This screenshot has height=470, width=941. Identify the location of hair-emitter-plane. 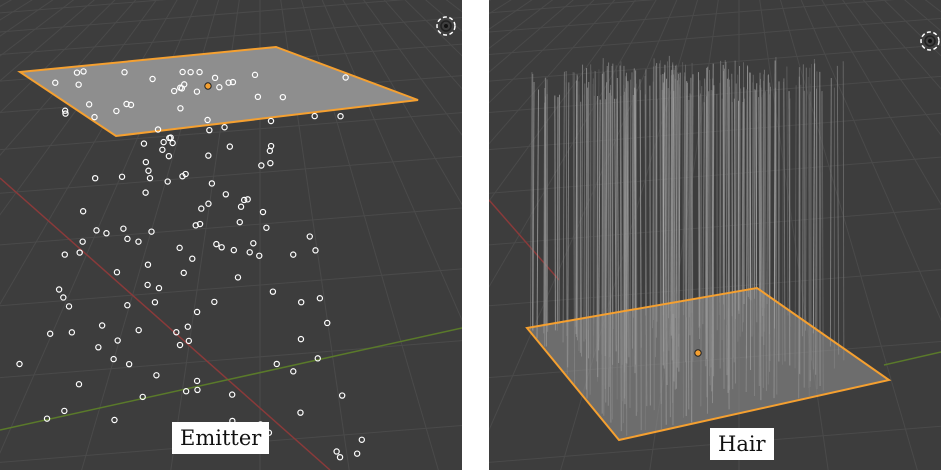
(708, 364).